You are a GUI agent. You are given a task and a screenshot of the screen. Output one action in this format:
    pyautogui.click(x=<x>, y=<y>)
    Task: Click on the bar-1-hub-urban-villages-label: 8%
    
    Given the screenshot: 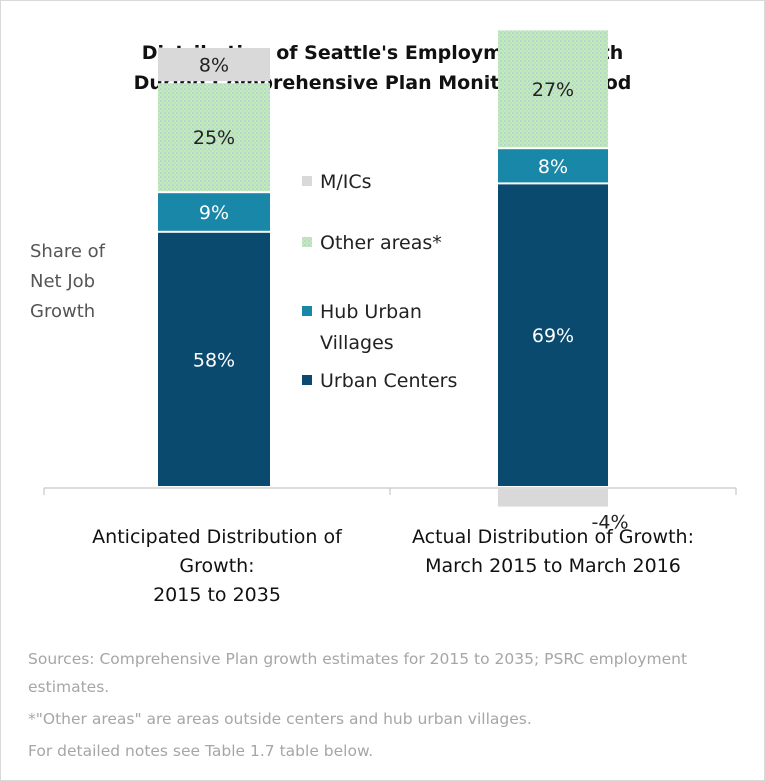 What is the action you would take?
    pyautogui.click(x=553, y=167)
    